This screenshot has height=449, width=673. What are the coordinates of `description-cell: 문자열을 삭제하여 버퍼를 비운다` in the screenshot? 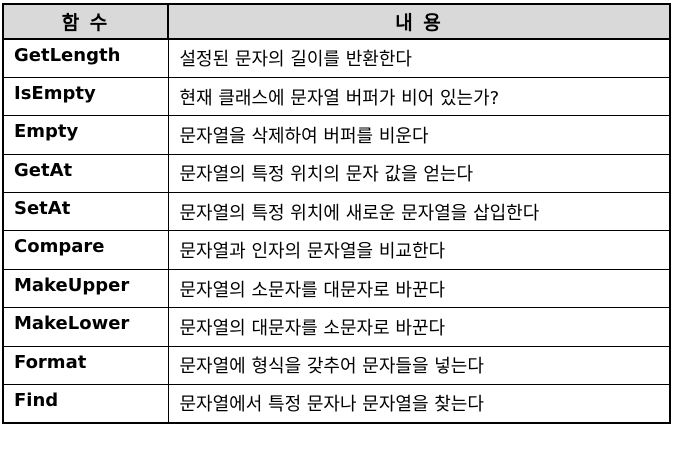 It's located at (419, 135).